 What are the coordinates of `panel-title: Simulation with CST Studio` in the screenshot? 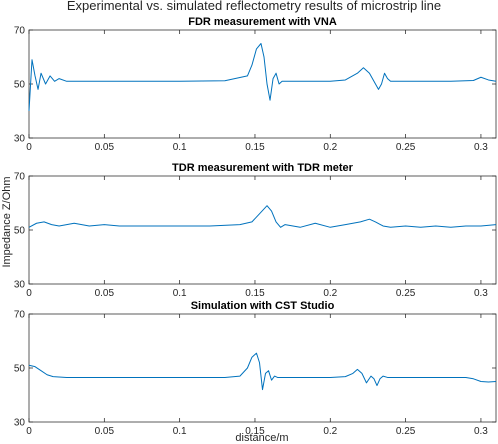 It's located at (263, 306).